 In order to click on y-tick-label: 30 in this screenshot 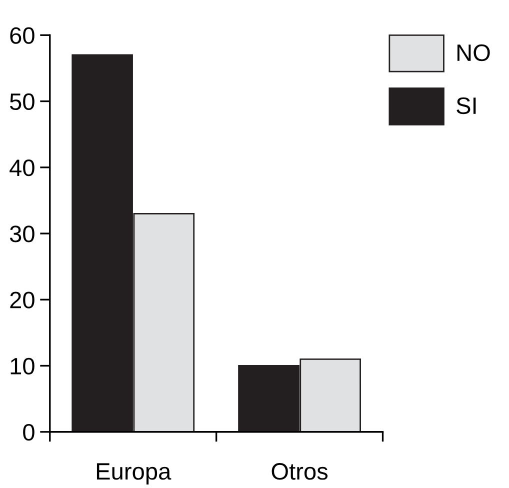, I will do `click(22, 234)`.